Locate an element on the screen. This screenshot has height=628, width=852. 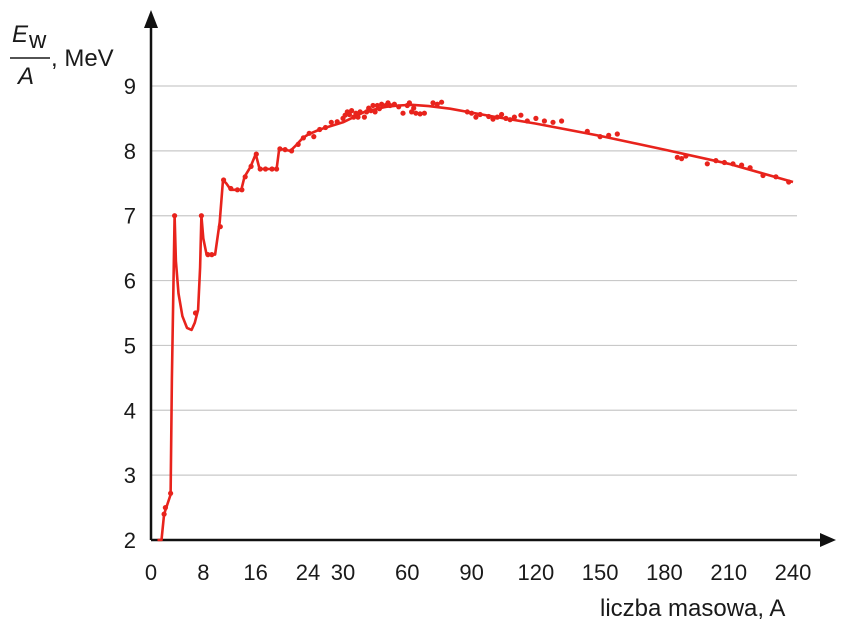
y-tick-labels: 2 3 4 5 6 7 8 9 is located at coordinates (130, 313).